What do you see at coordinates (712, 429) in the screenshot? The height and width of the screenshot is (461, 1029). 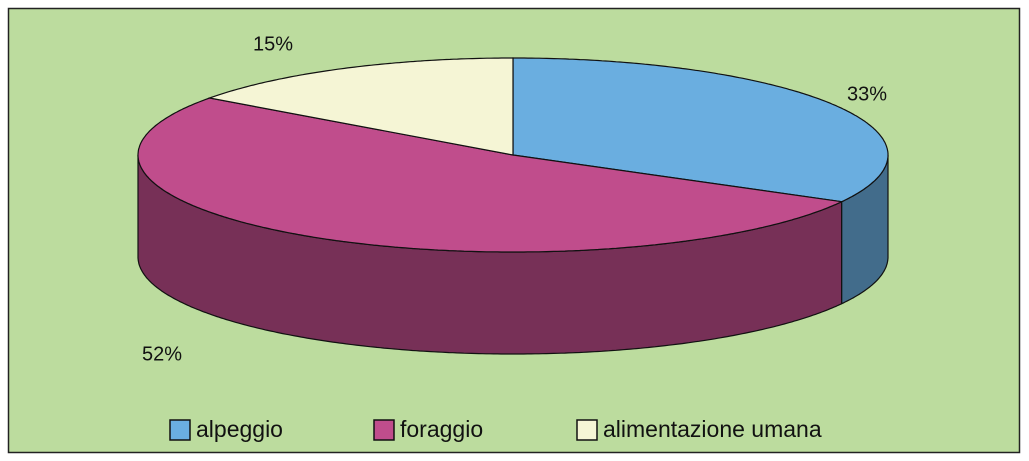 I see `legend-label: alimentazione umana` at bounding box center [712, 429].